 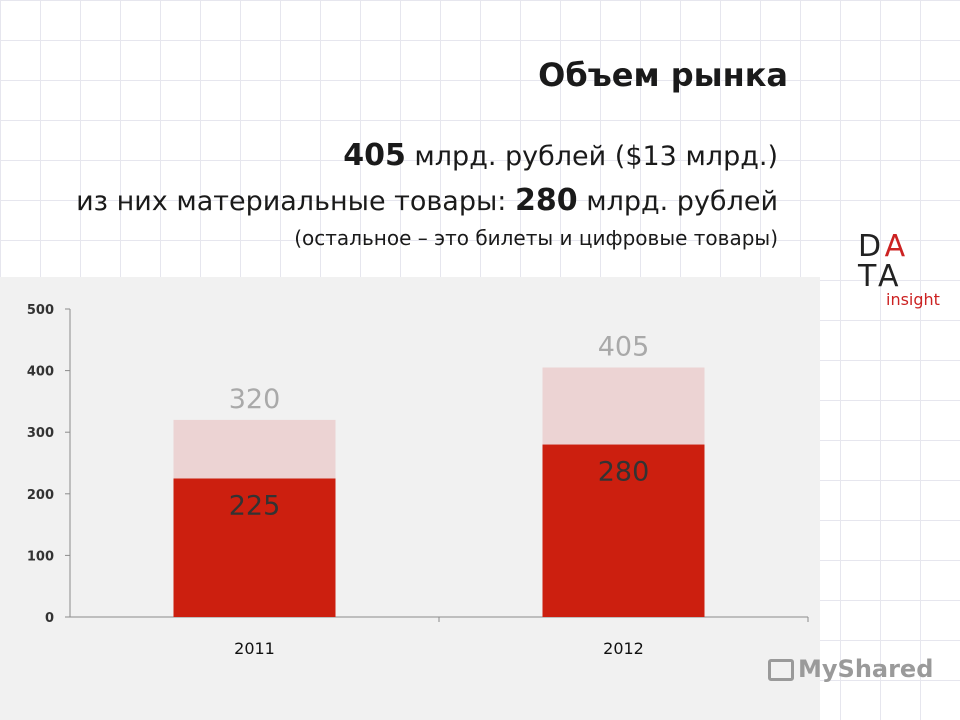 What do you see at coordinates (40, 372) in the screenshot?
I see `y-tick-label: 400` at bounding box center [40, 372].